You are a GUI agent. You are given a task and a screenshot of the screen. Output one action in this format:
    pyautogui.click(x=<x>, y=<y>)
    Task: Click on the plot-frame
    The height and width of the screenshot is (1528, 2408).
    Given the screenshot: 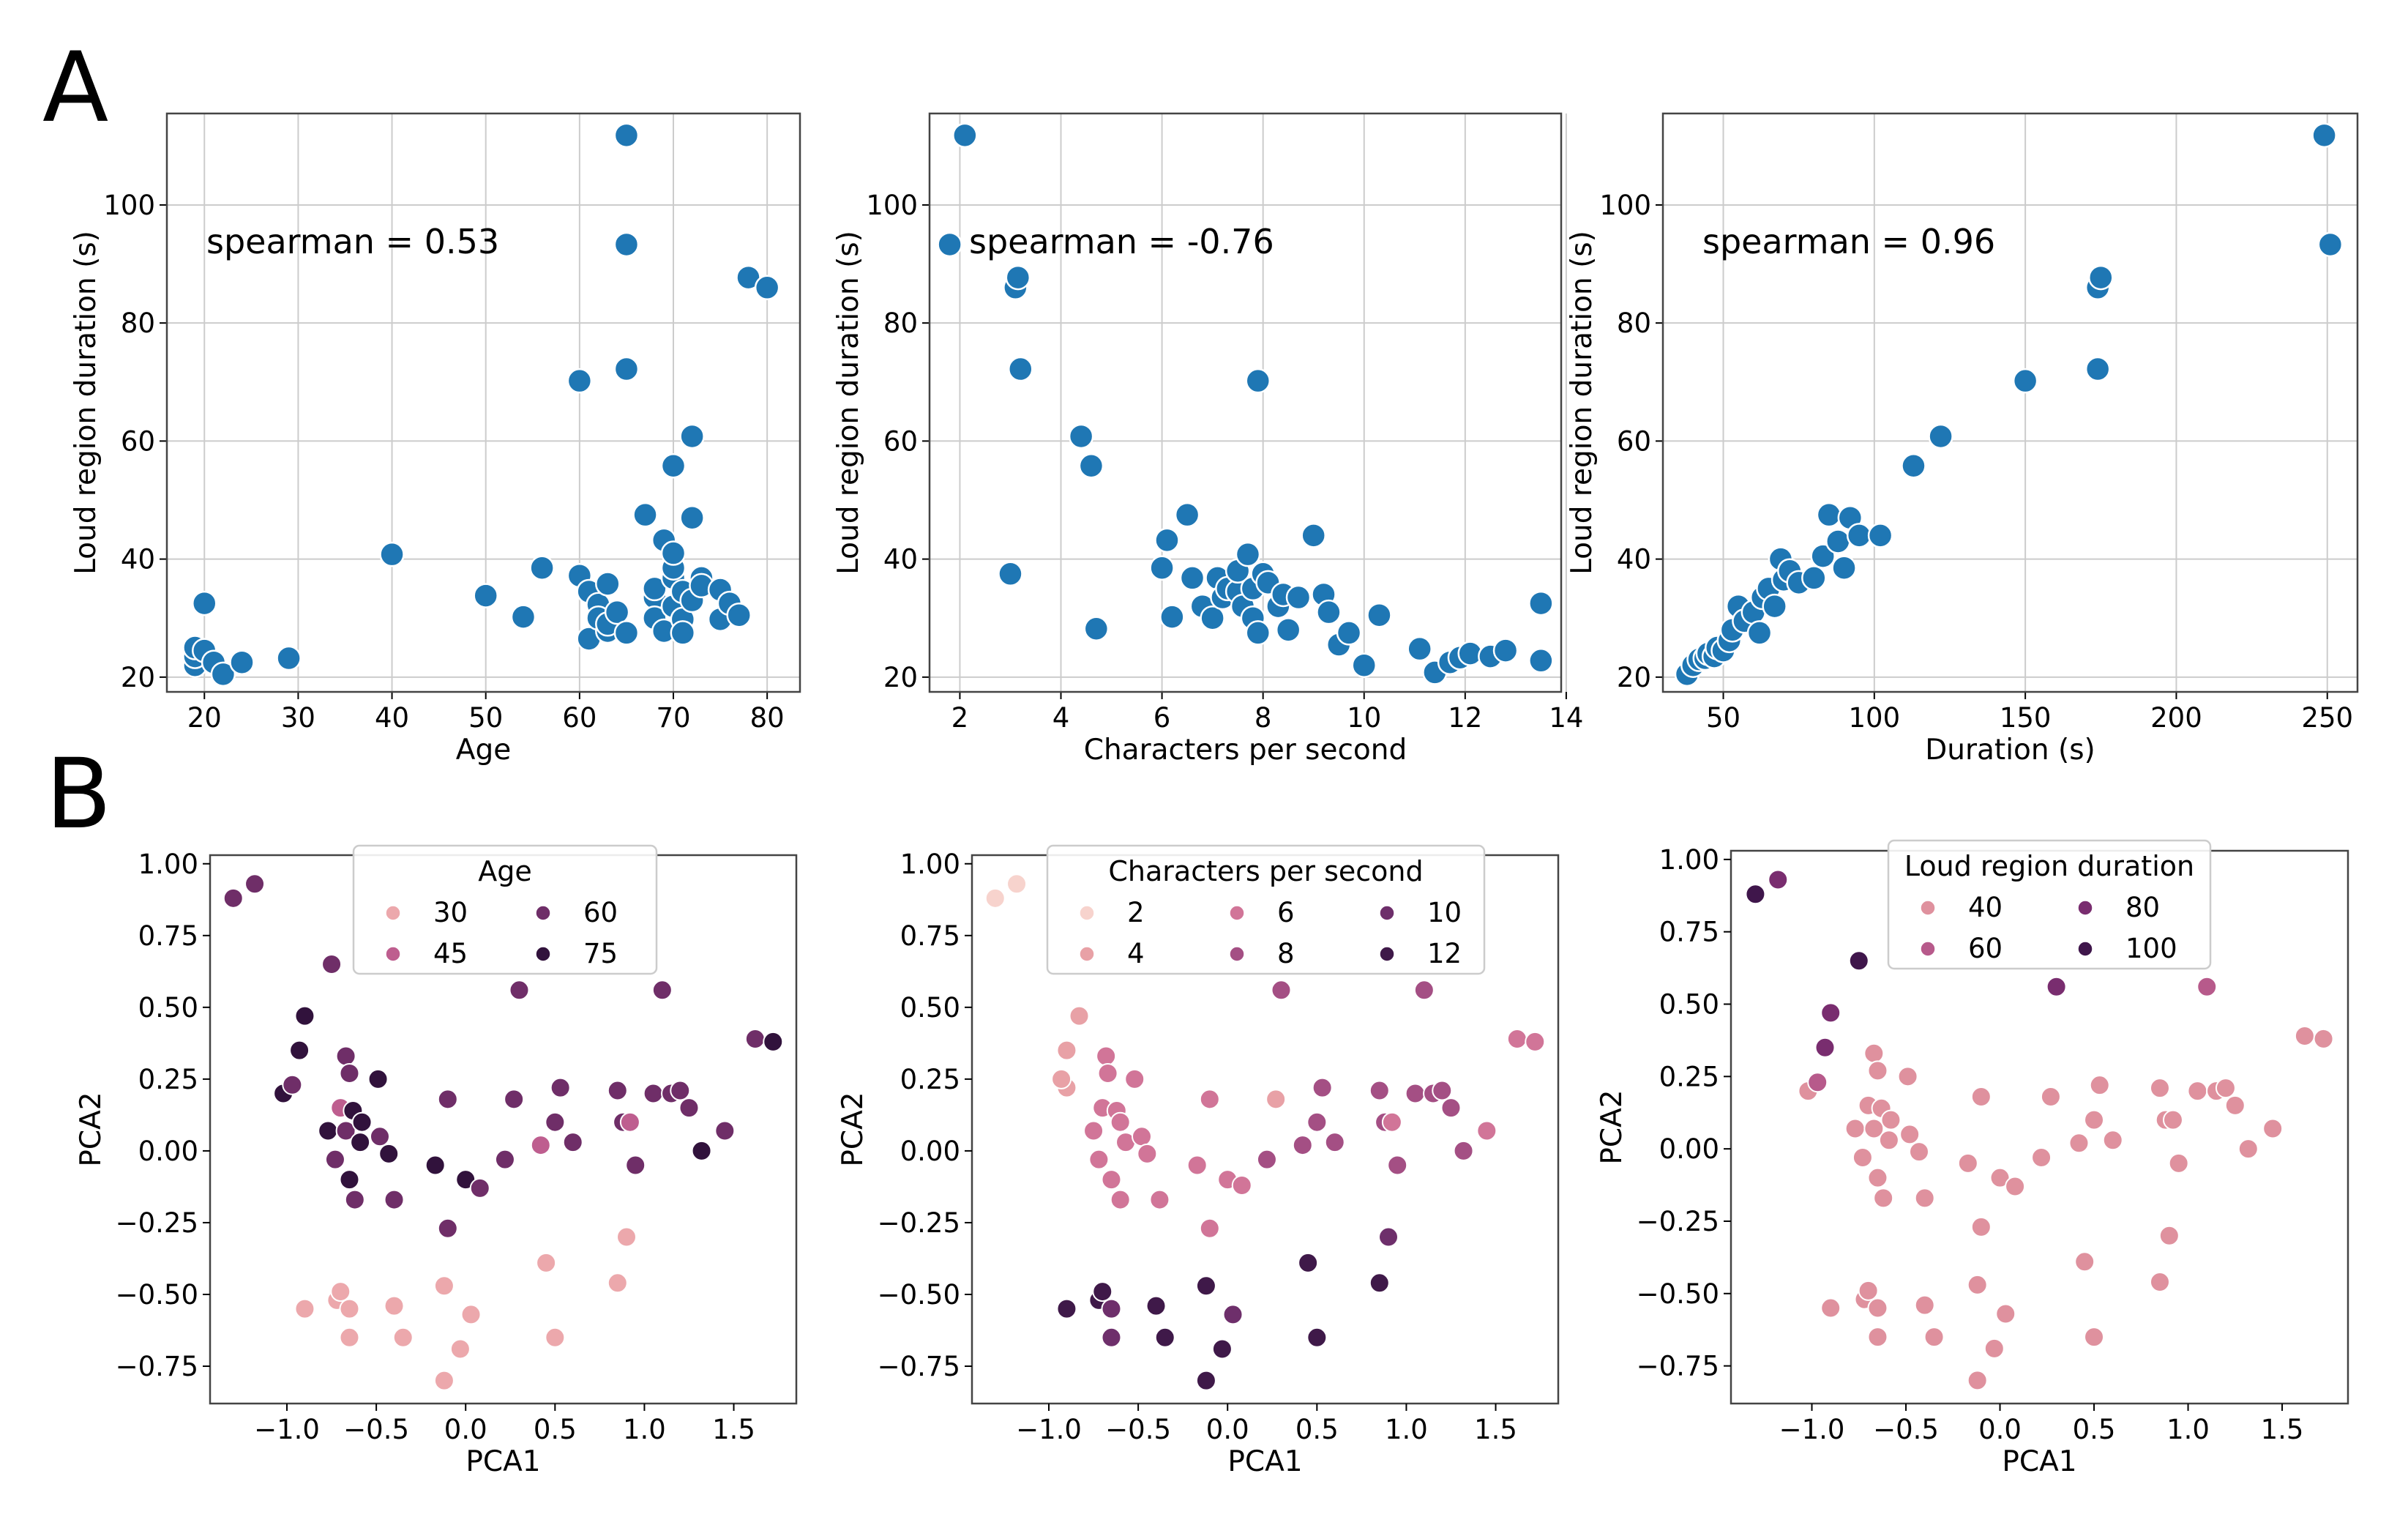 What is the action you would take?
    pyautogui.click(x=1245, y=402)
    